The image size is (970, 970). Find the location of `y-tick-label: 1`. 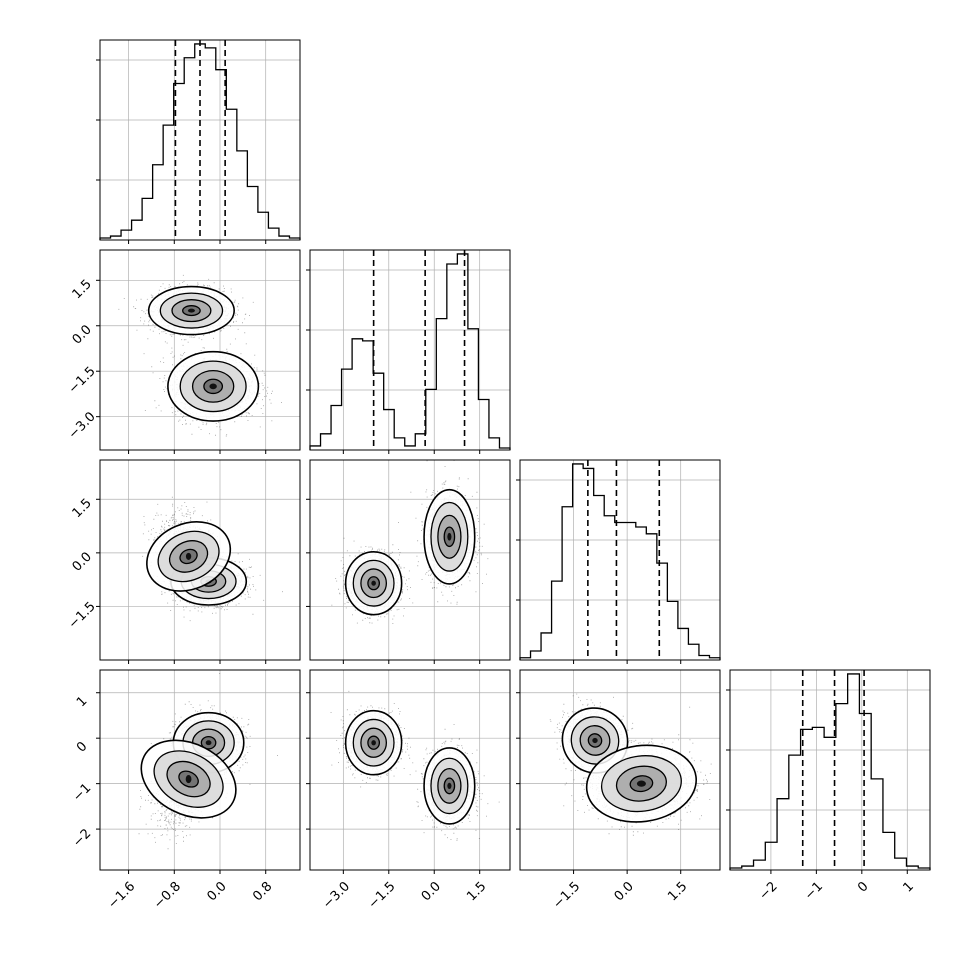

y-tick-label: 1 is located at coordinates (82, 702).